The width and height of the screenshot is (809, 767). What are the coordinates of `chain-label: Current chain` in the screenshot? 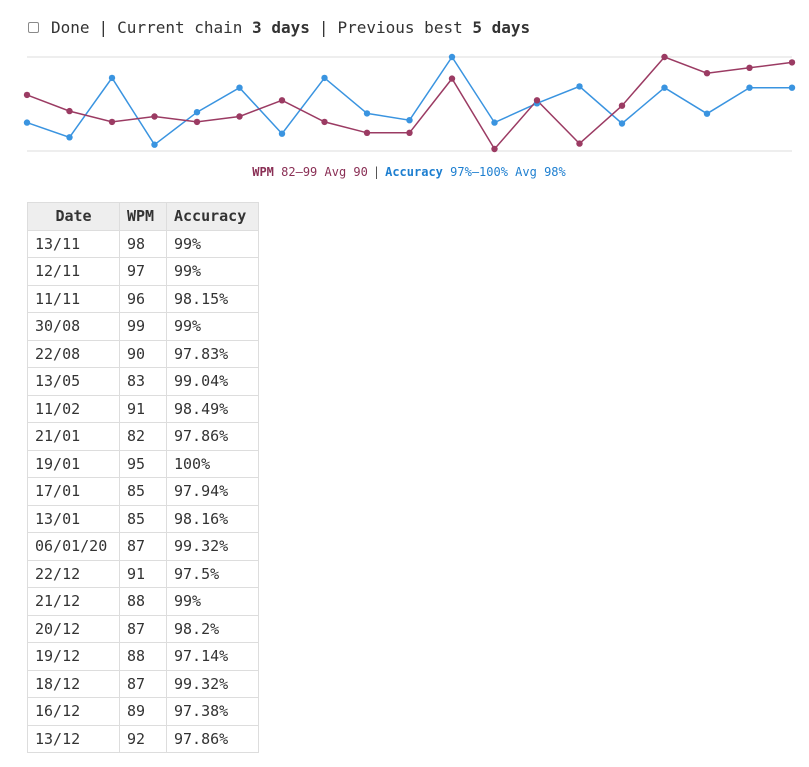 It's located at (180, 27).